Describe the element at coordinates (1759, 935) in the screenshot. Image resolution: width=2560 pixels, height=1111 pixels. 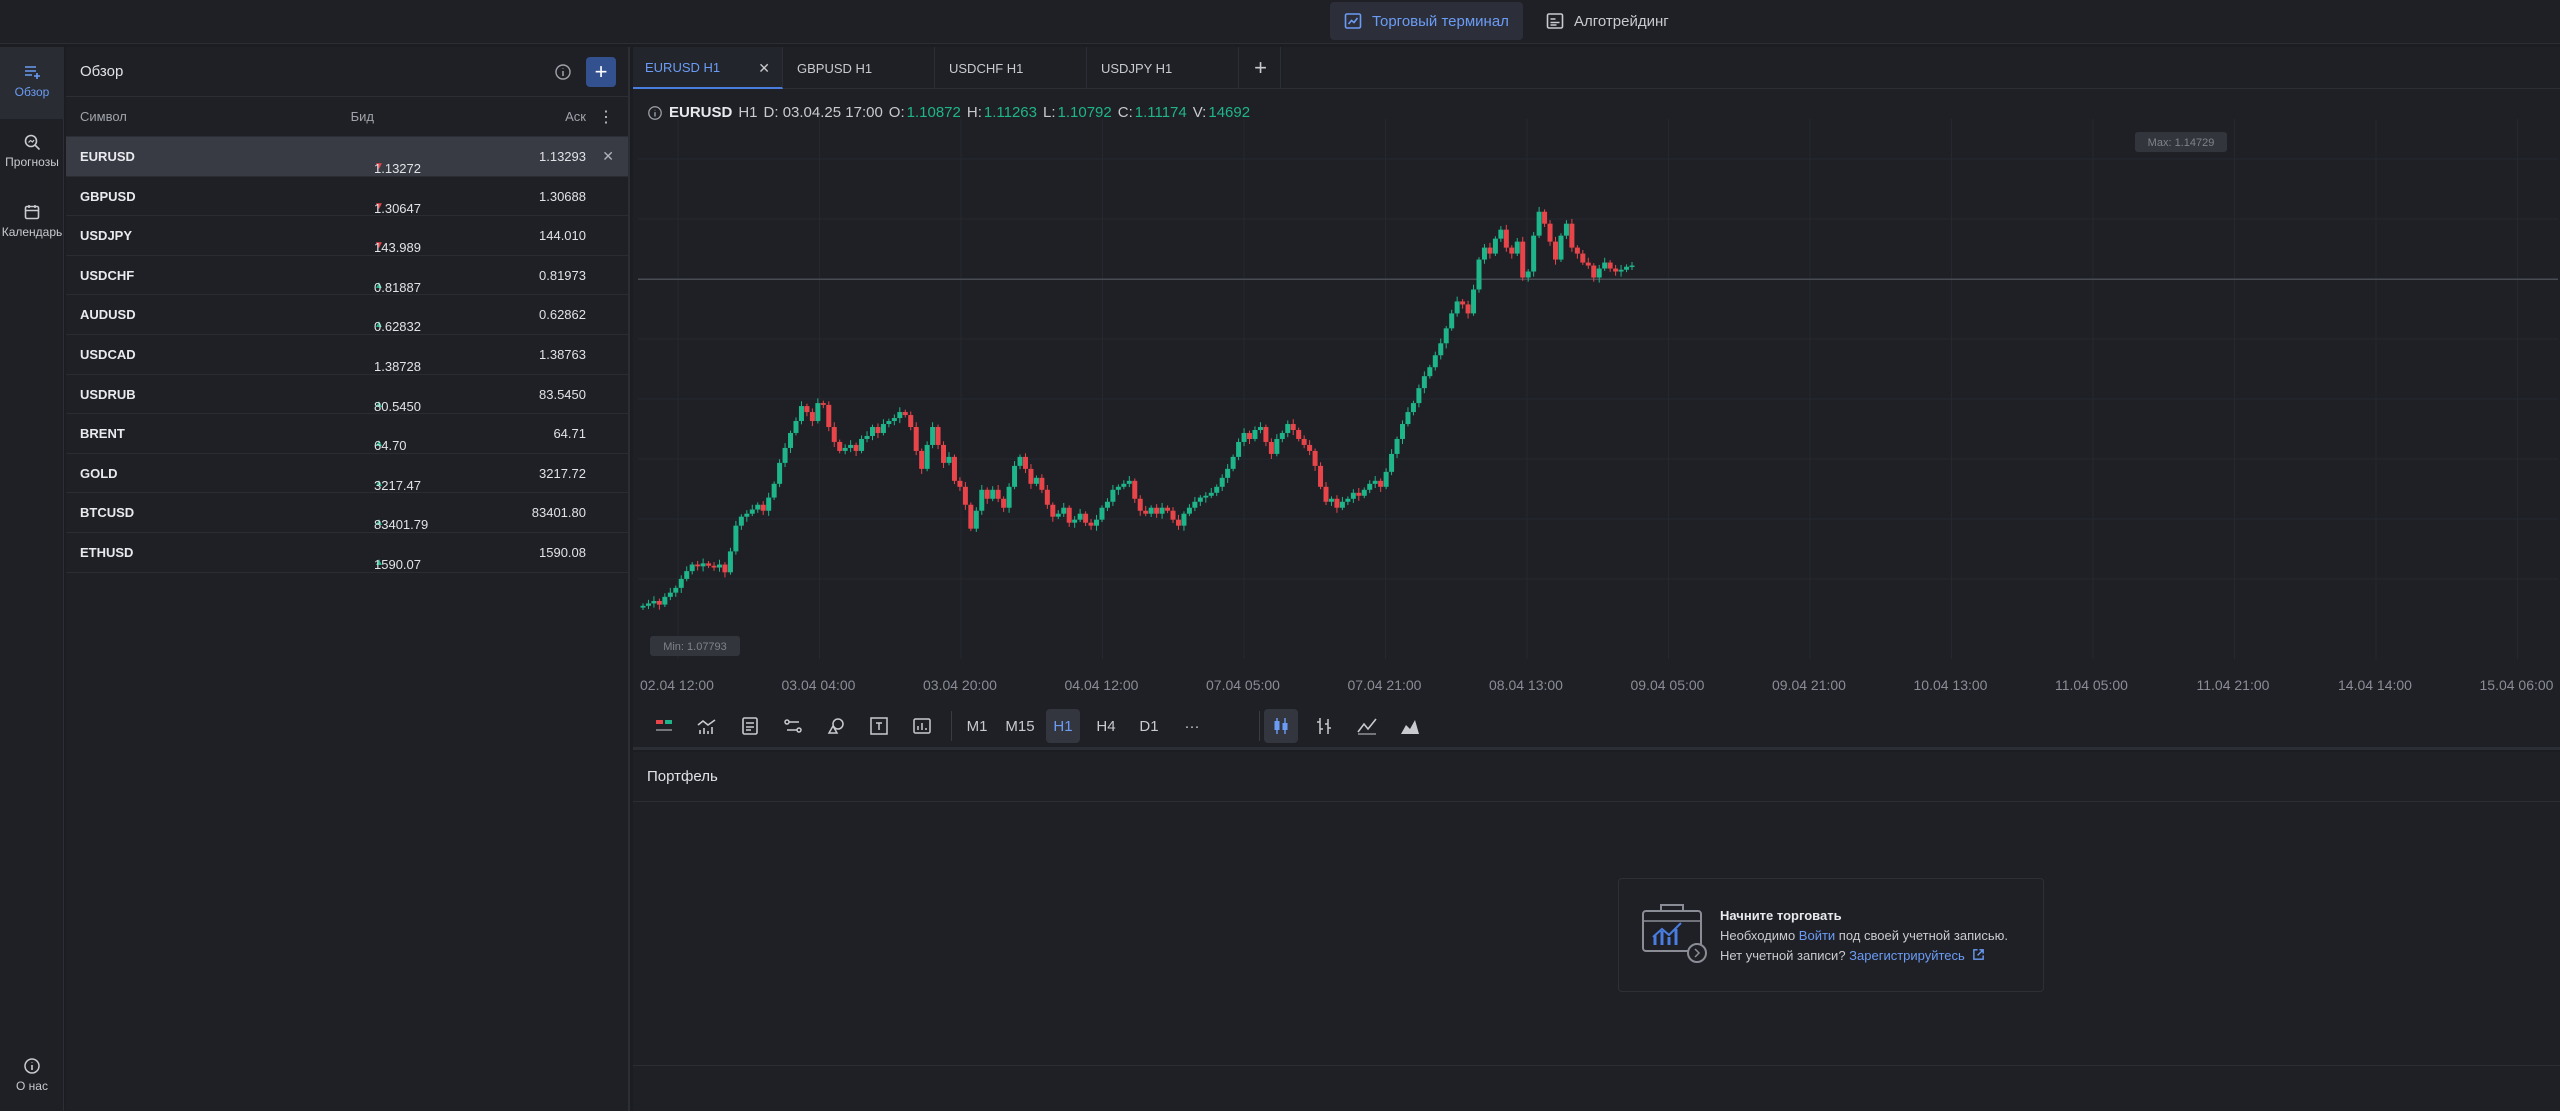
I see `login-hint-pre: Необходимо` at that location.